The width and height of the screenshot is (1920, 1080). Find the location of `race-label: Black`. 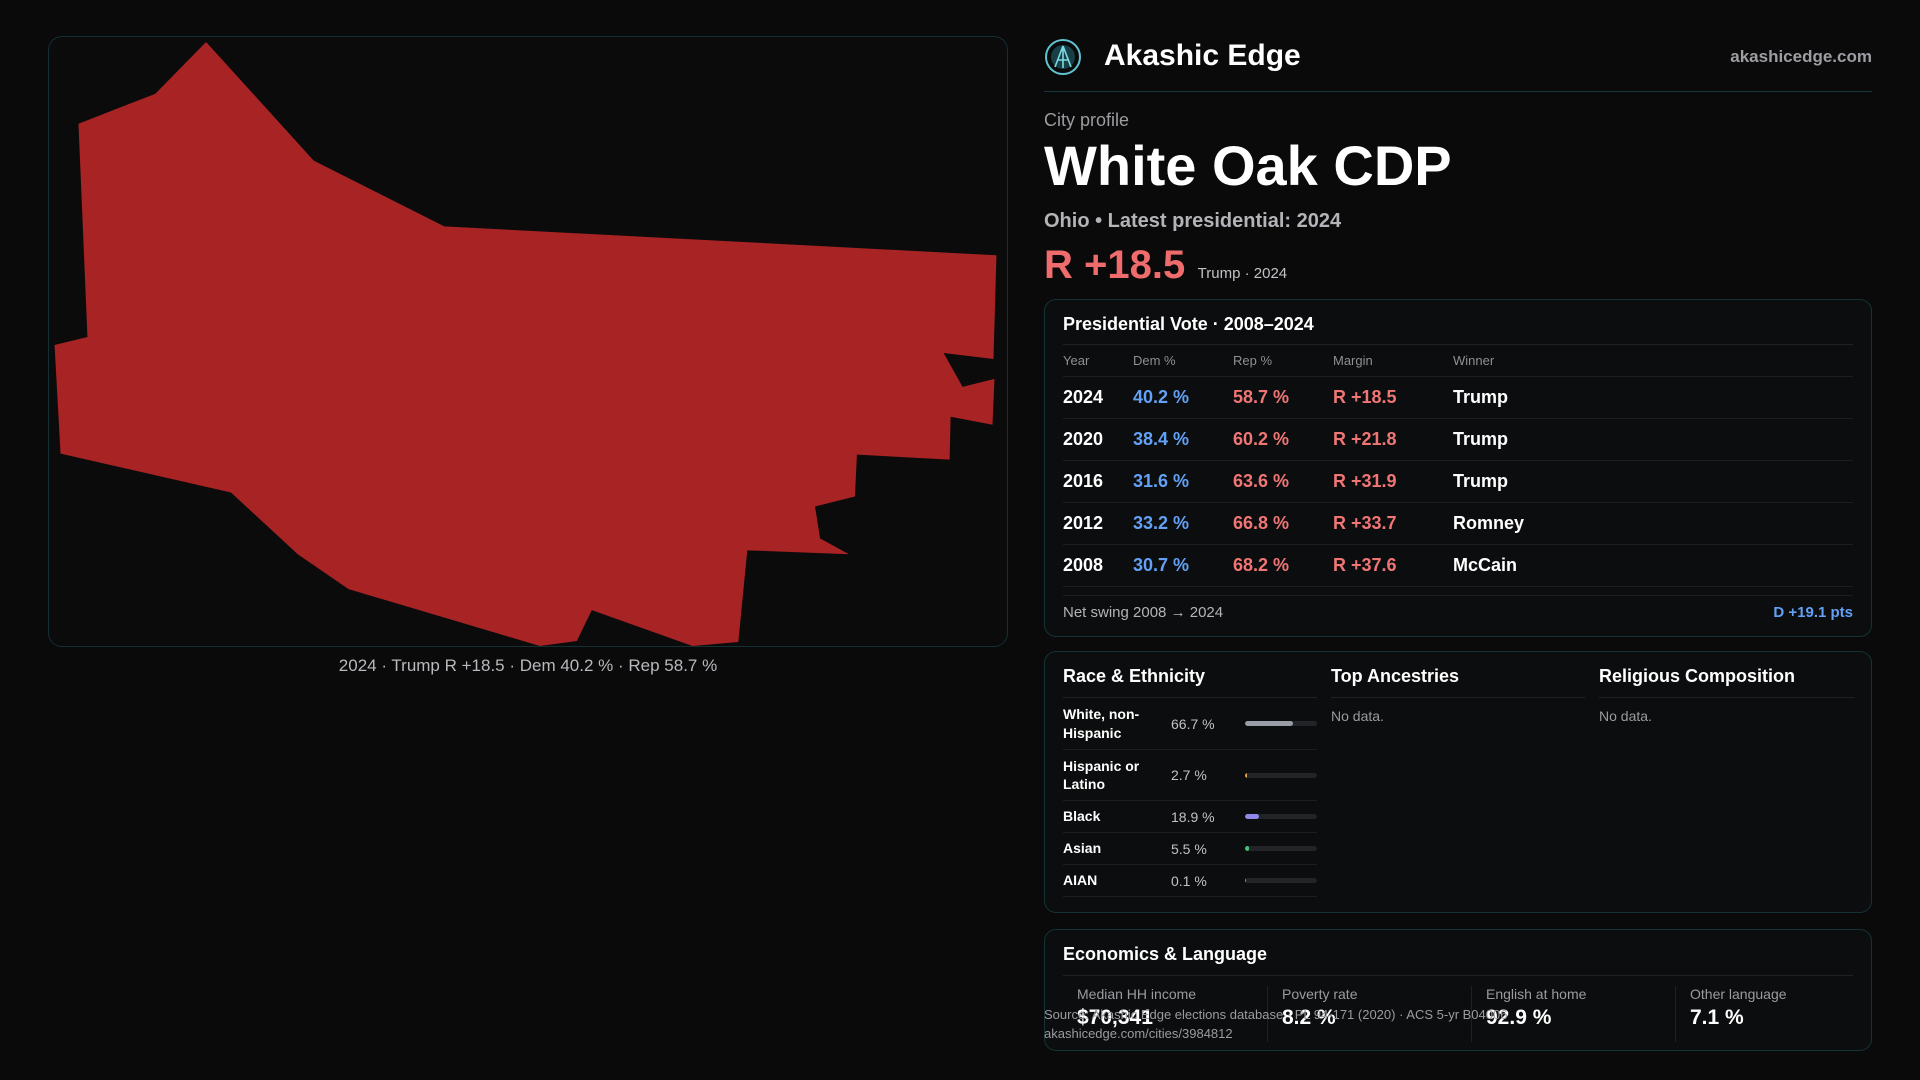

race-label: Black is located at coordinates (1082, 816).